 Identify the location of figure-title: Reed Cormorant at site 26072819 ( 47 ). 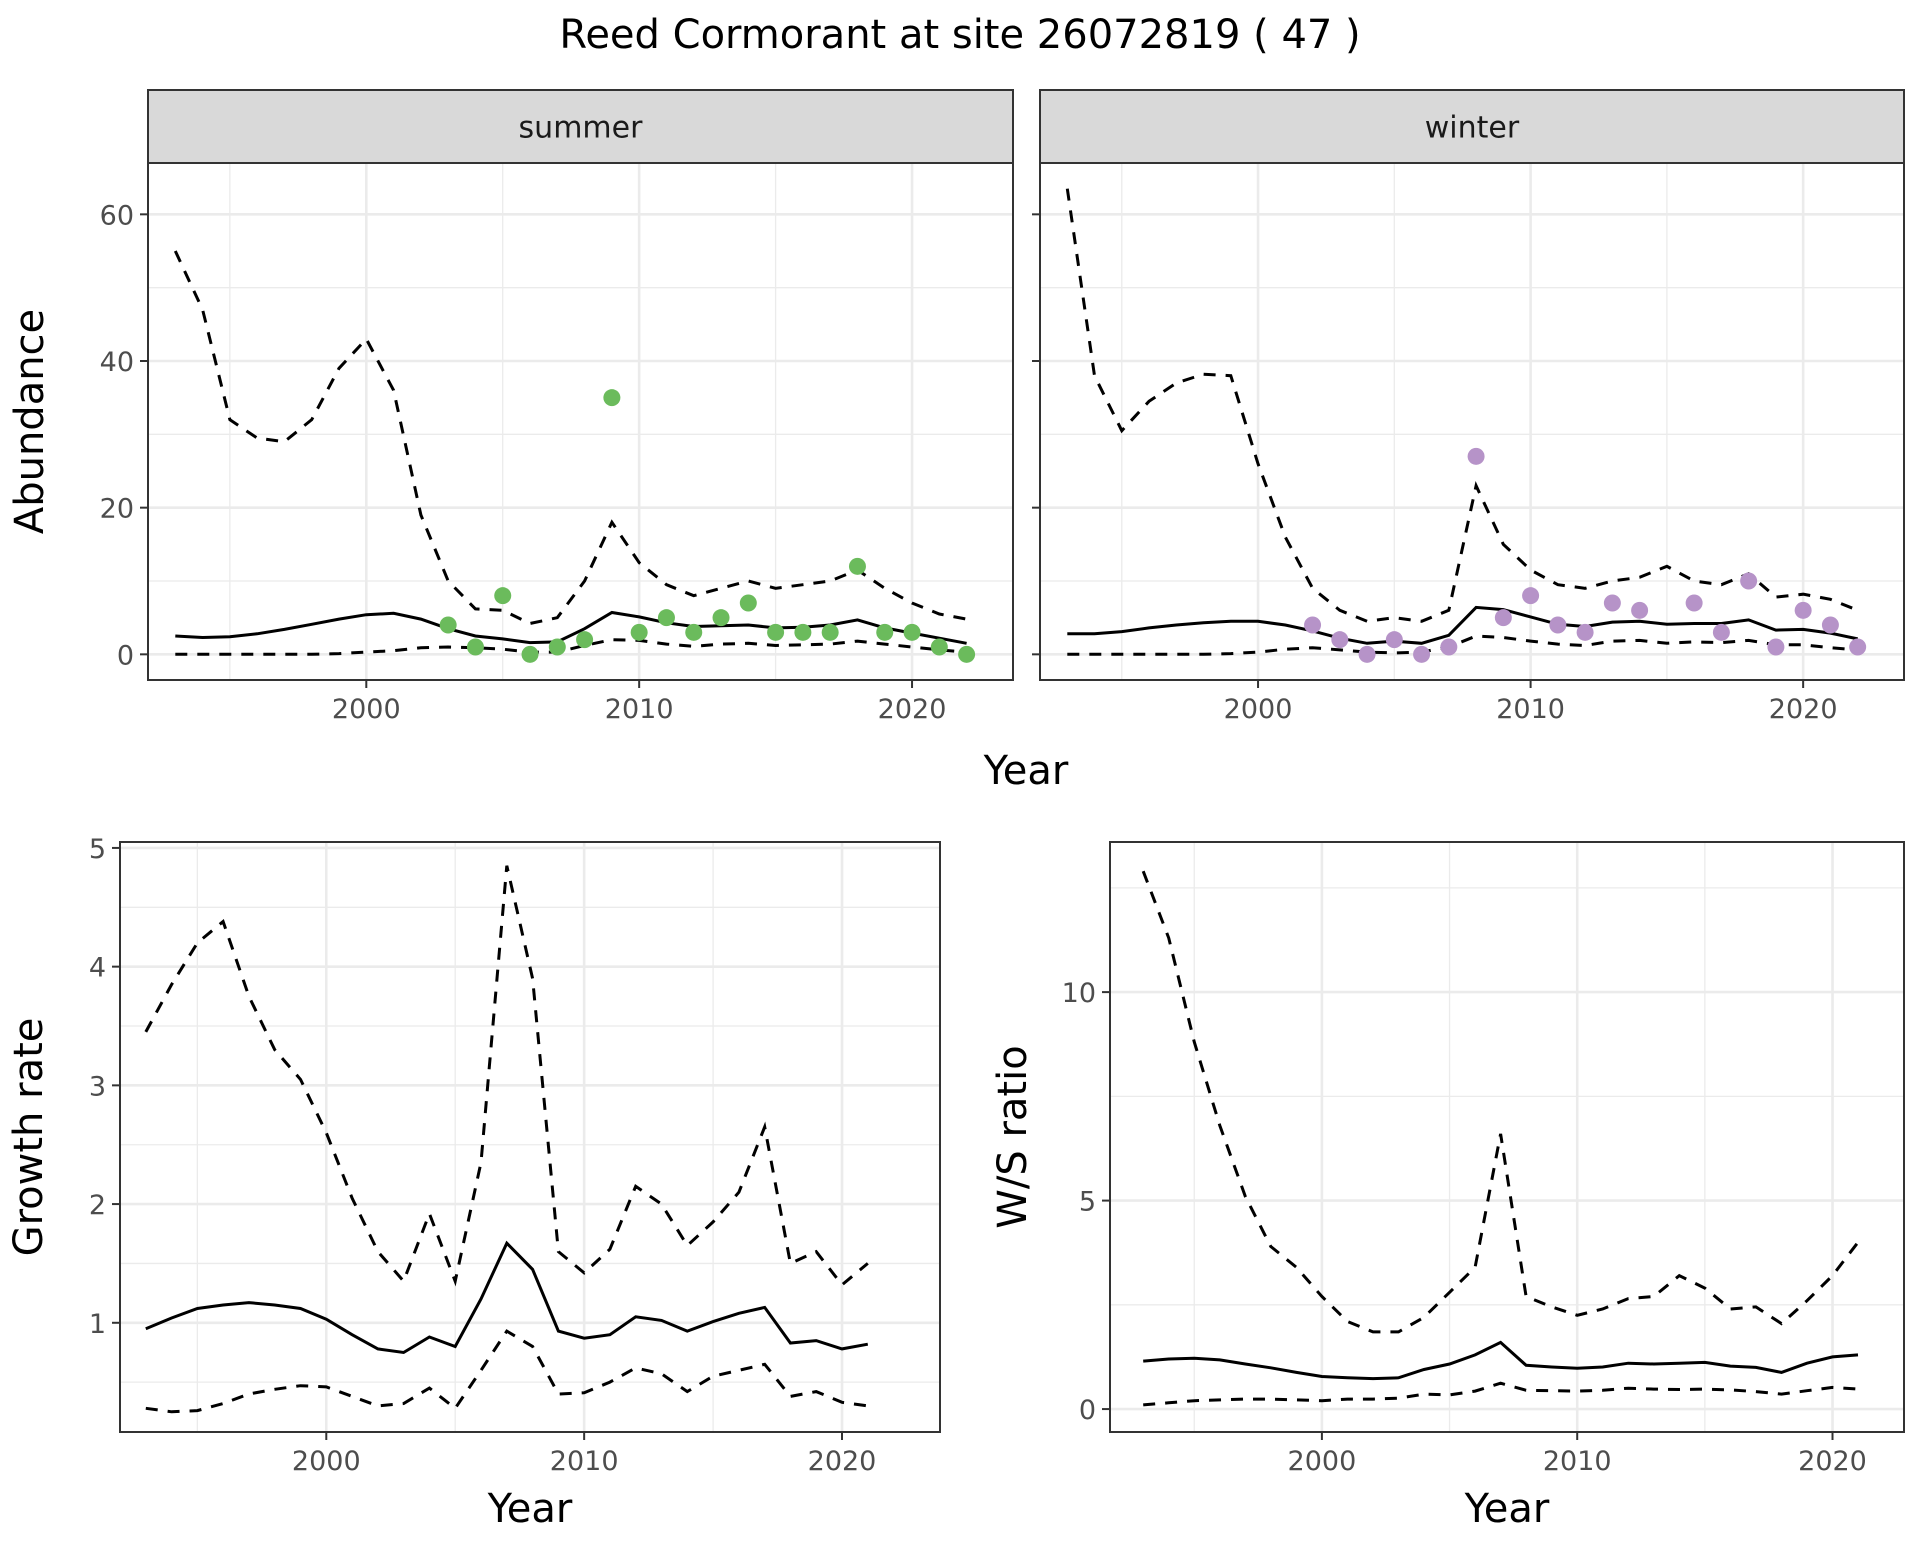
(959, 35).